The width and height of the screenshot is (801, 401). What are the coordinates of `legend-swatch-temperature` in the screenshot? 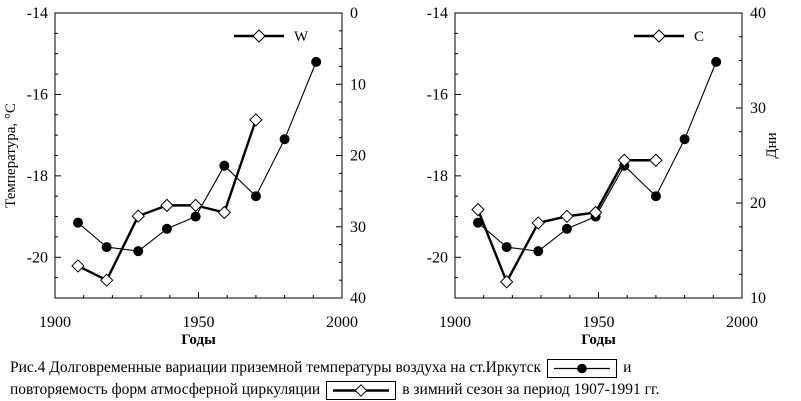 It's located at (582, 368).